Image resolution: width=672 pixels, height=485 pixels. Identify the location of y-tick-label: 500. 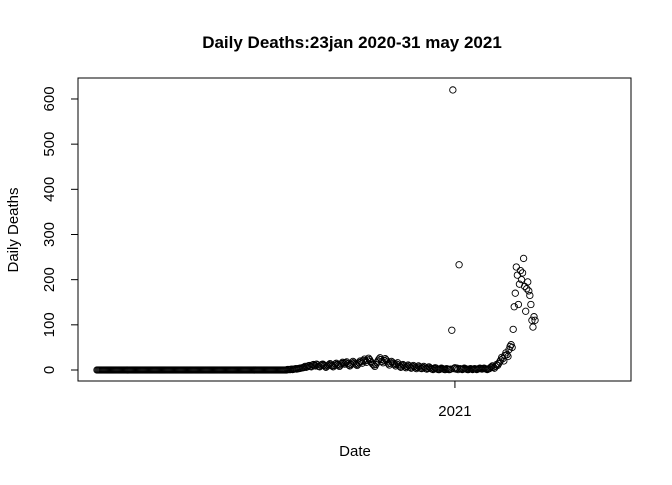
(49, 144).